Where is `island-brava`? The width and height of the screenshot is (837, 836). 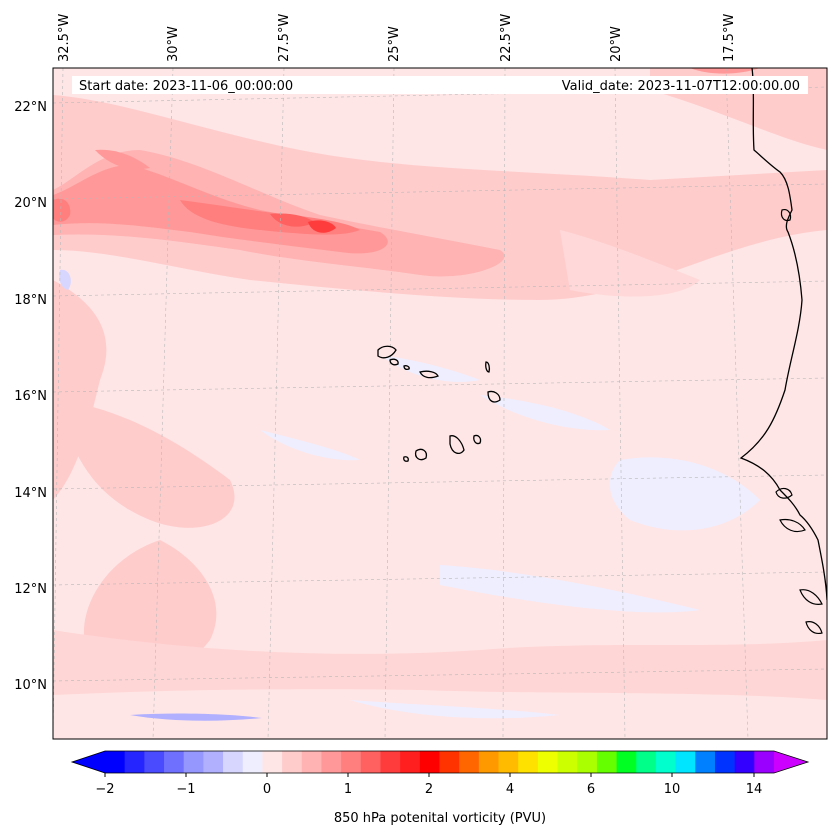 island-brava is located at coordinates (406, 459).